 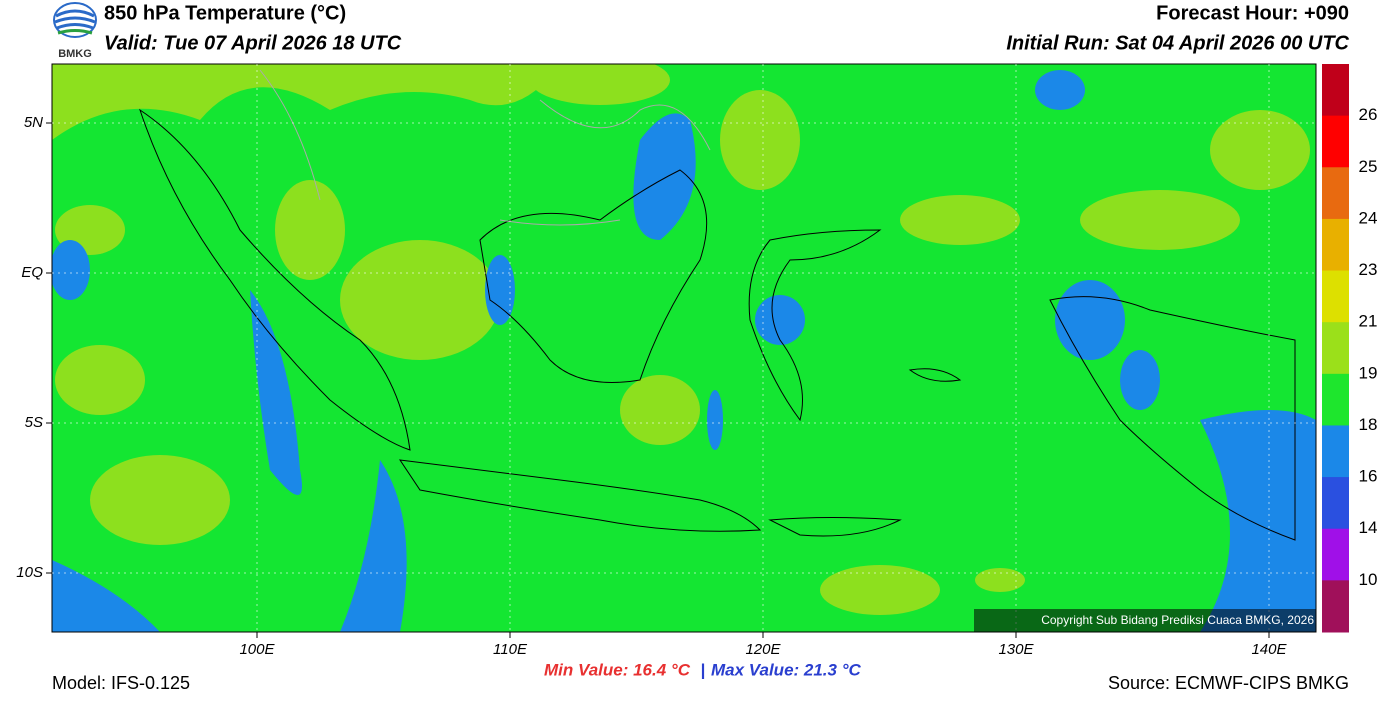 I want to click on colorbar-label: 26, so click(x=1368, y=114).